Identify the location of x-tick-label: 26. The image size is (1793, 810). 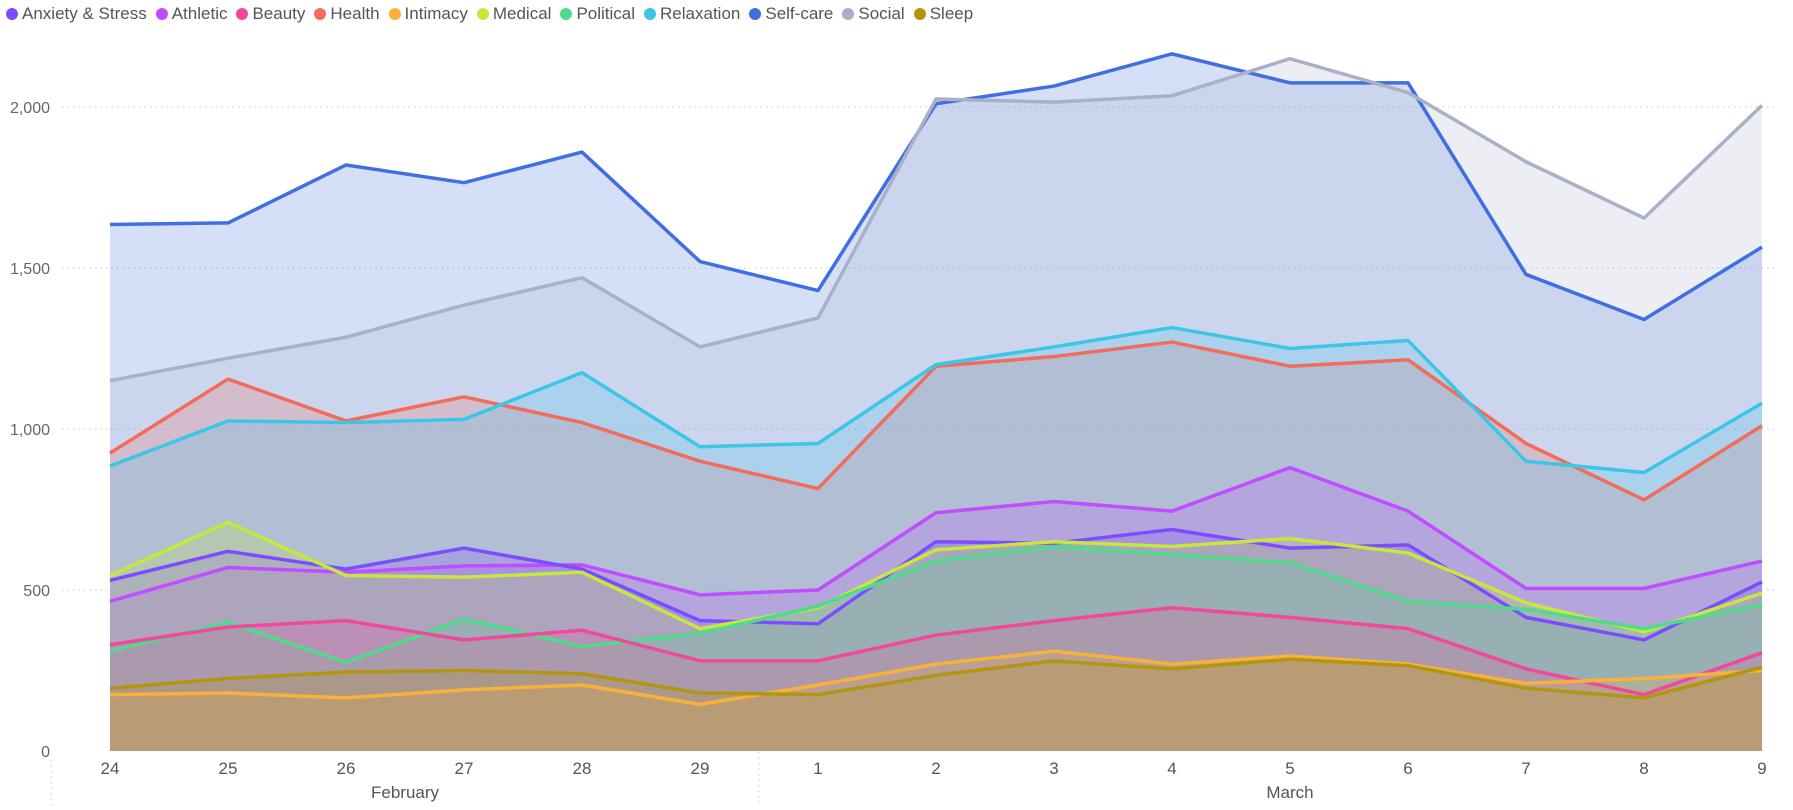
(346, 768).